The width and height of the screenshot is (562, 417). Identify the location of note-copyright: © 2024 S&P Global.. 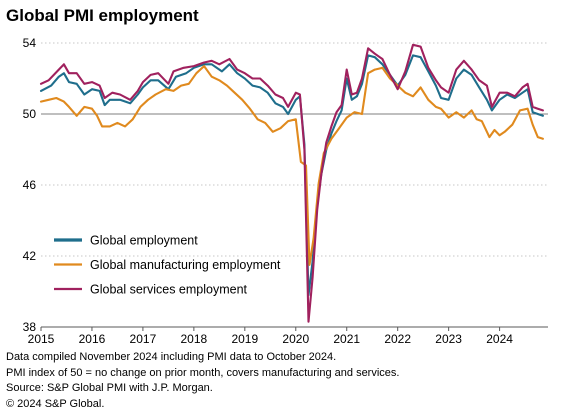
(55, 403).